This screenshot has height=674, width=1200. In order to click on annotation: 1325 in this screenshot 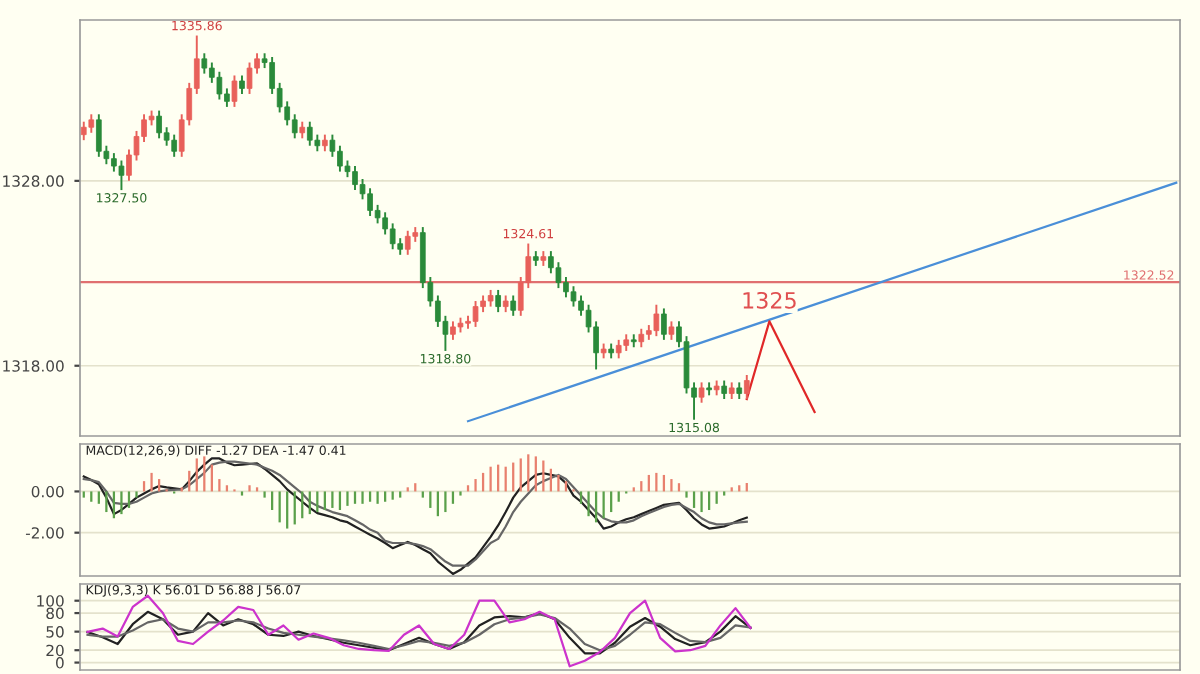, I will do `click(769, 300)`.